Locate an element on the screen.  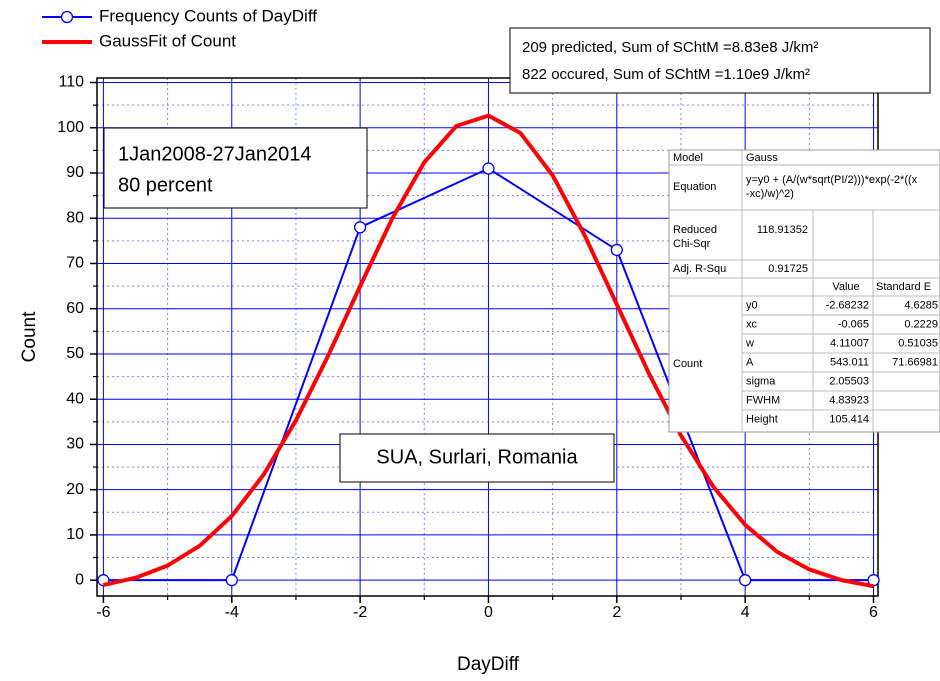
table-cell: 0.51035 is located at coordinates (918, 343).